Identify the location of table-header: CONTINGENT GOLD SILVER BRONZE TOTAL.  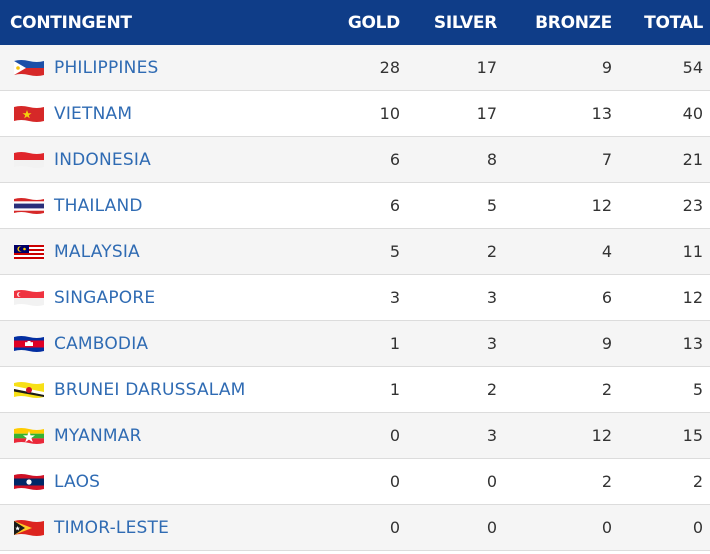
(355, 22).